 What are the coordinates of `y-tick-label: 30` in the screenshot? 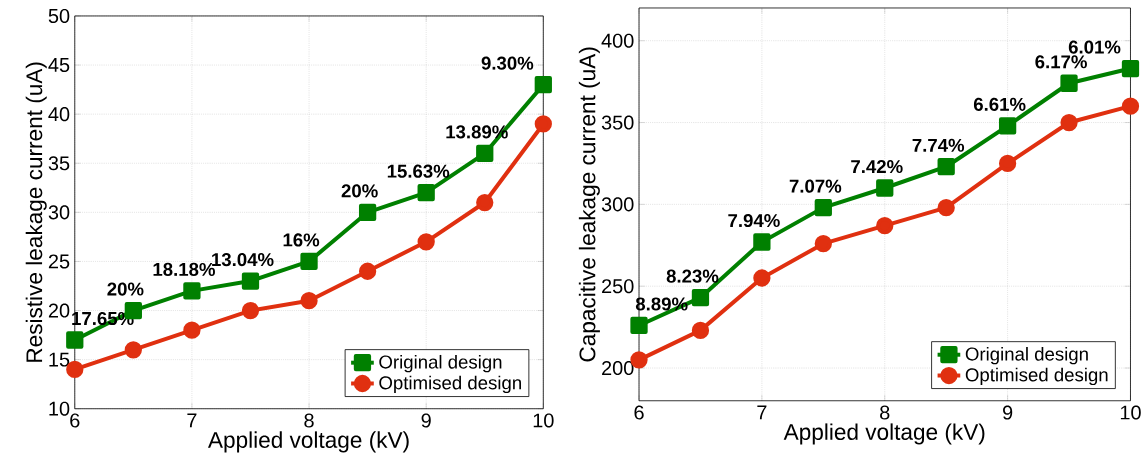 It's located at (59, 212).